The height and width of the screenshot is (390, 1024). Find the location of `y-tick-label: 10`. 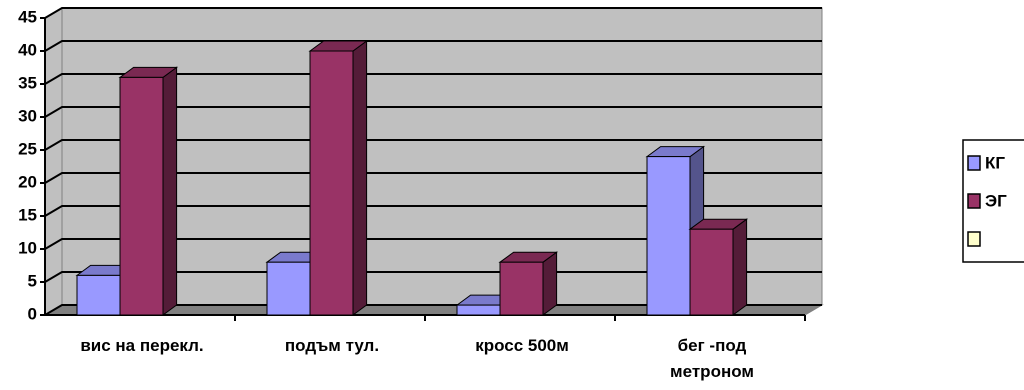

y-tick-label: 10 is located at coordinates (27, 247).